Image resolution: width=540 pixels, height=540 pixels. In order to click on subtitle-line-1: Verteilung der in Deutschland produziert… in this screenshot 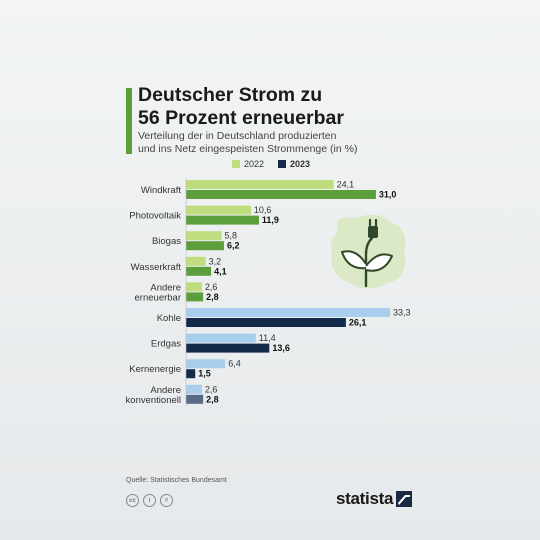, I will do `click(237, 136)`.